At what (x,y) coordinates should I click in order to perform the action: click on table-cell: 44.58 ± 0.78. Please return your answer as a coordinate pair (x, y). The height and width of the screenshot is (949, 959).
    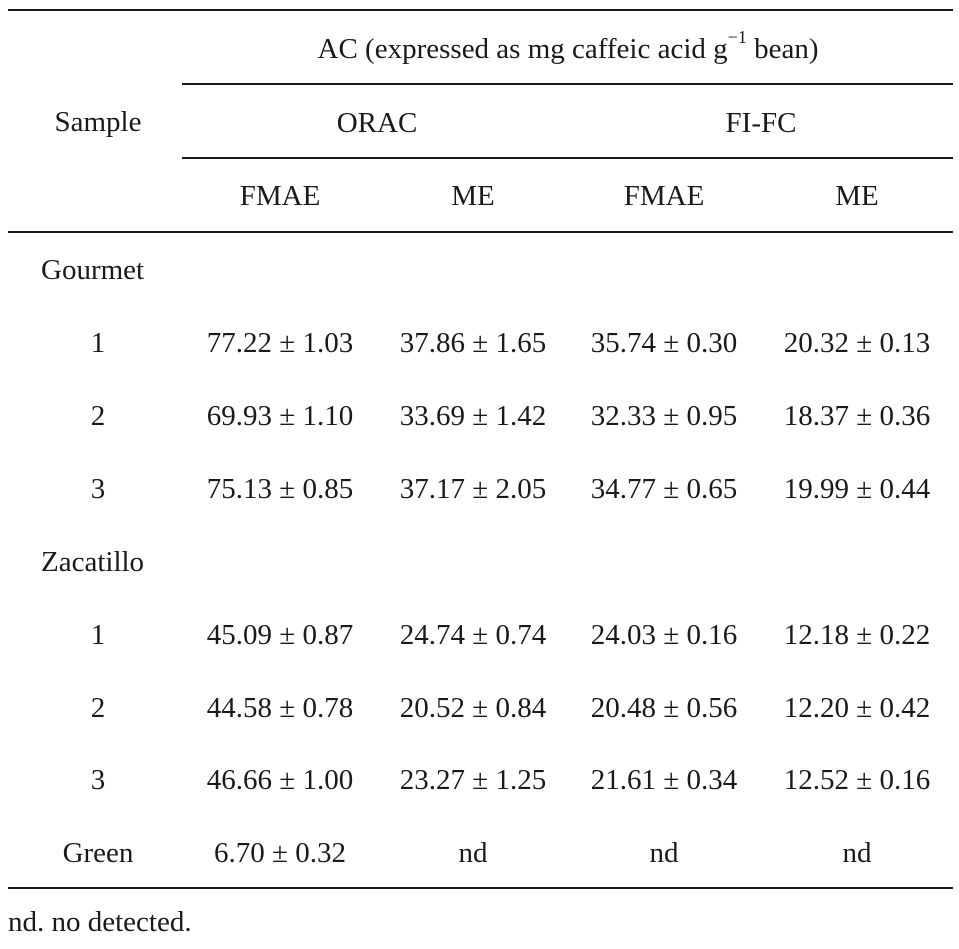
    Looking at the image, I should click on (280, 708).